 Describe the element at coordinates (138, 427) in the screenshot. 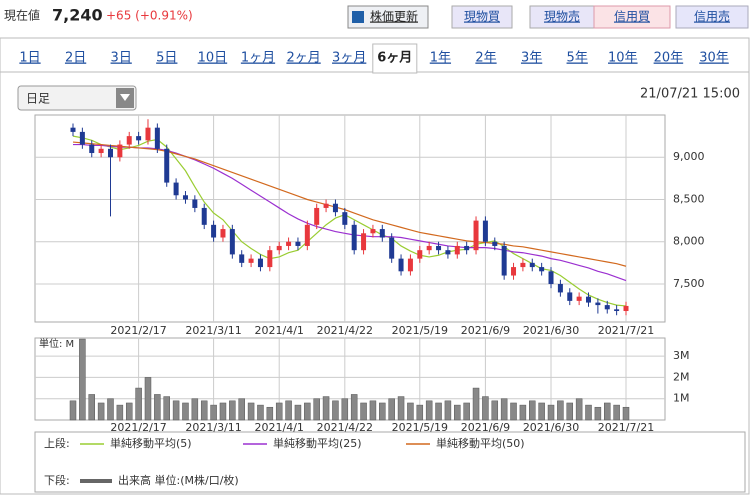

I see `x-tick-label: 2021/2/17` at that location.